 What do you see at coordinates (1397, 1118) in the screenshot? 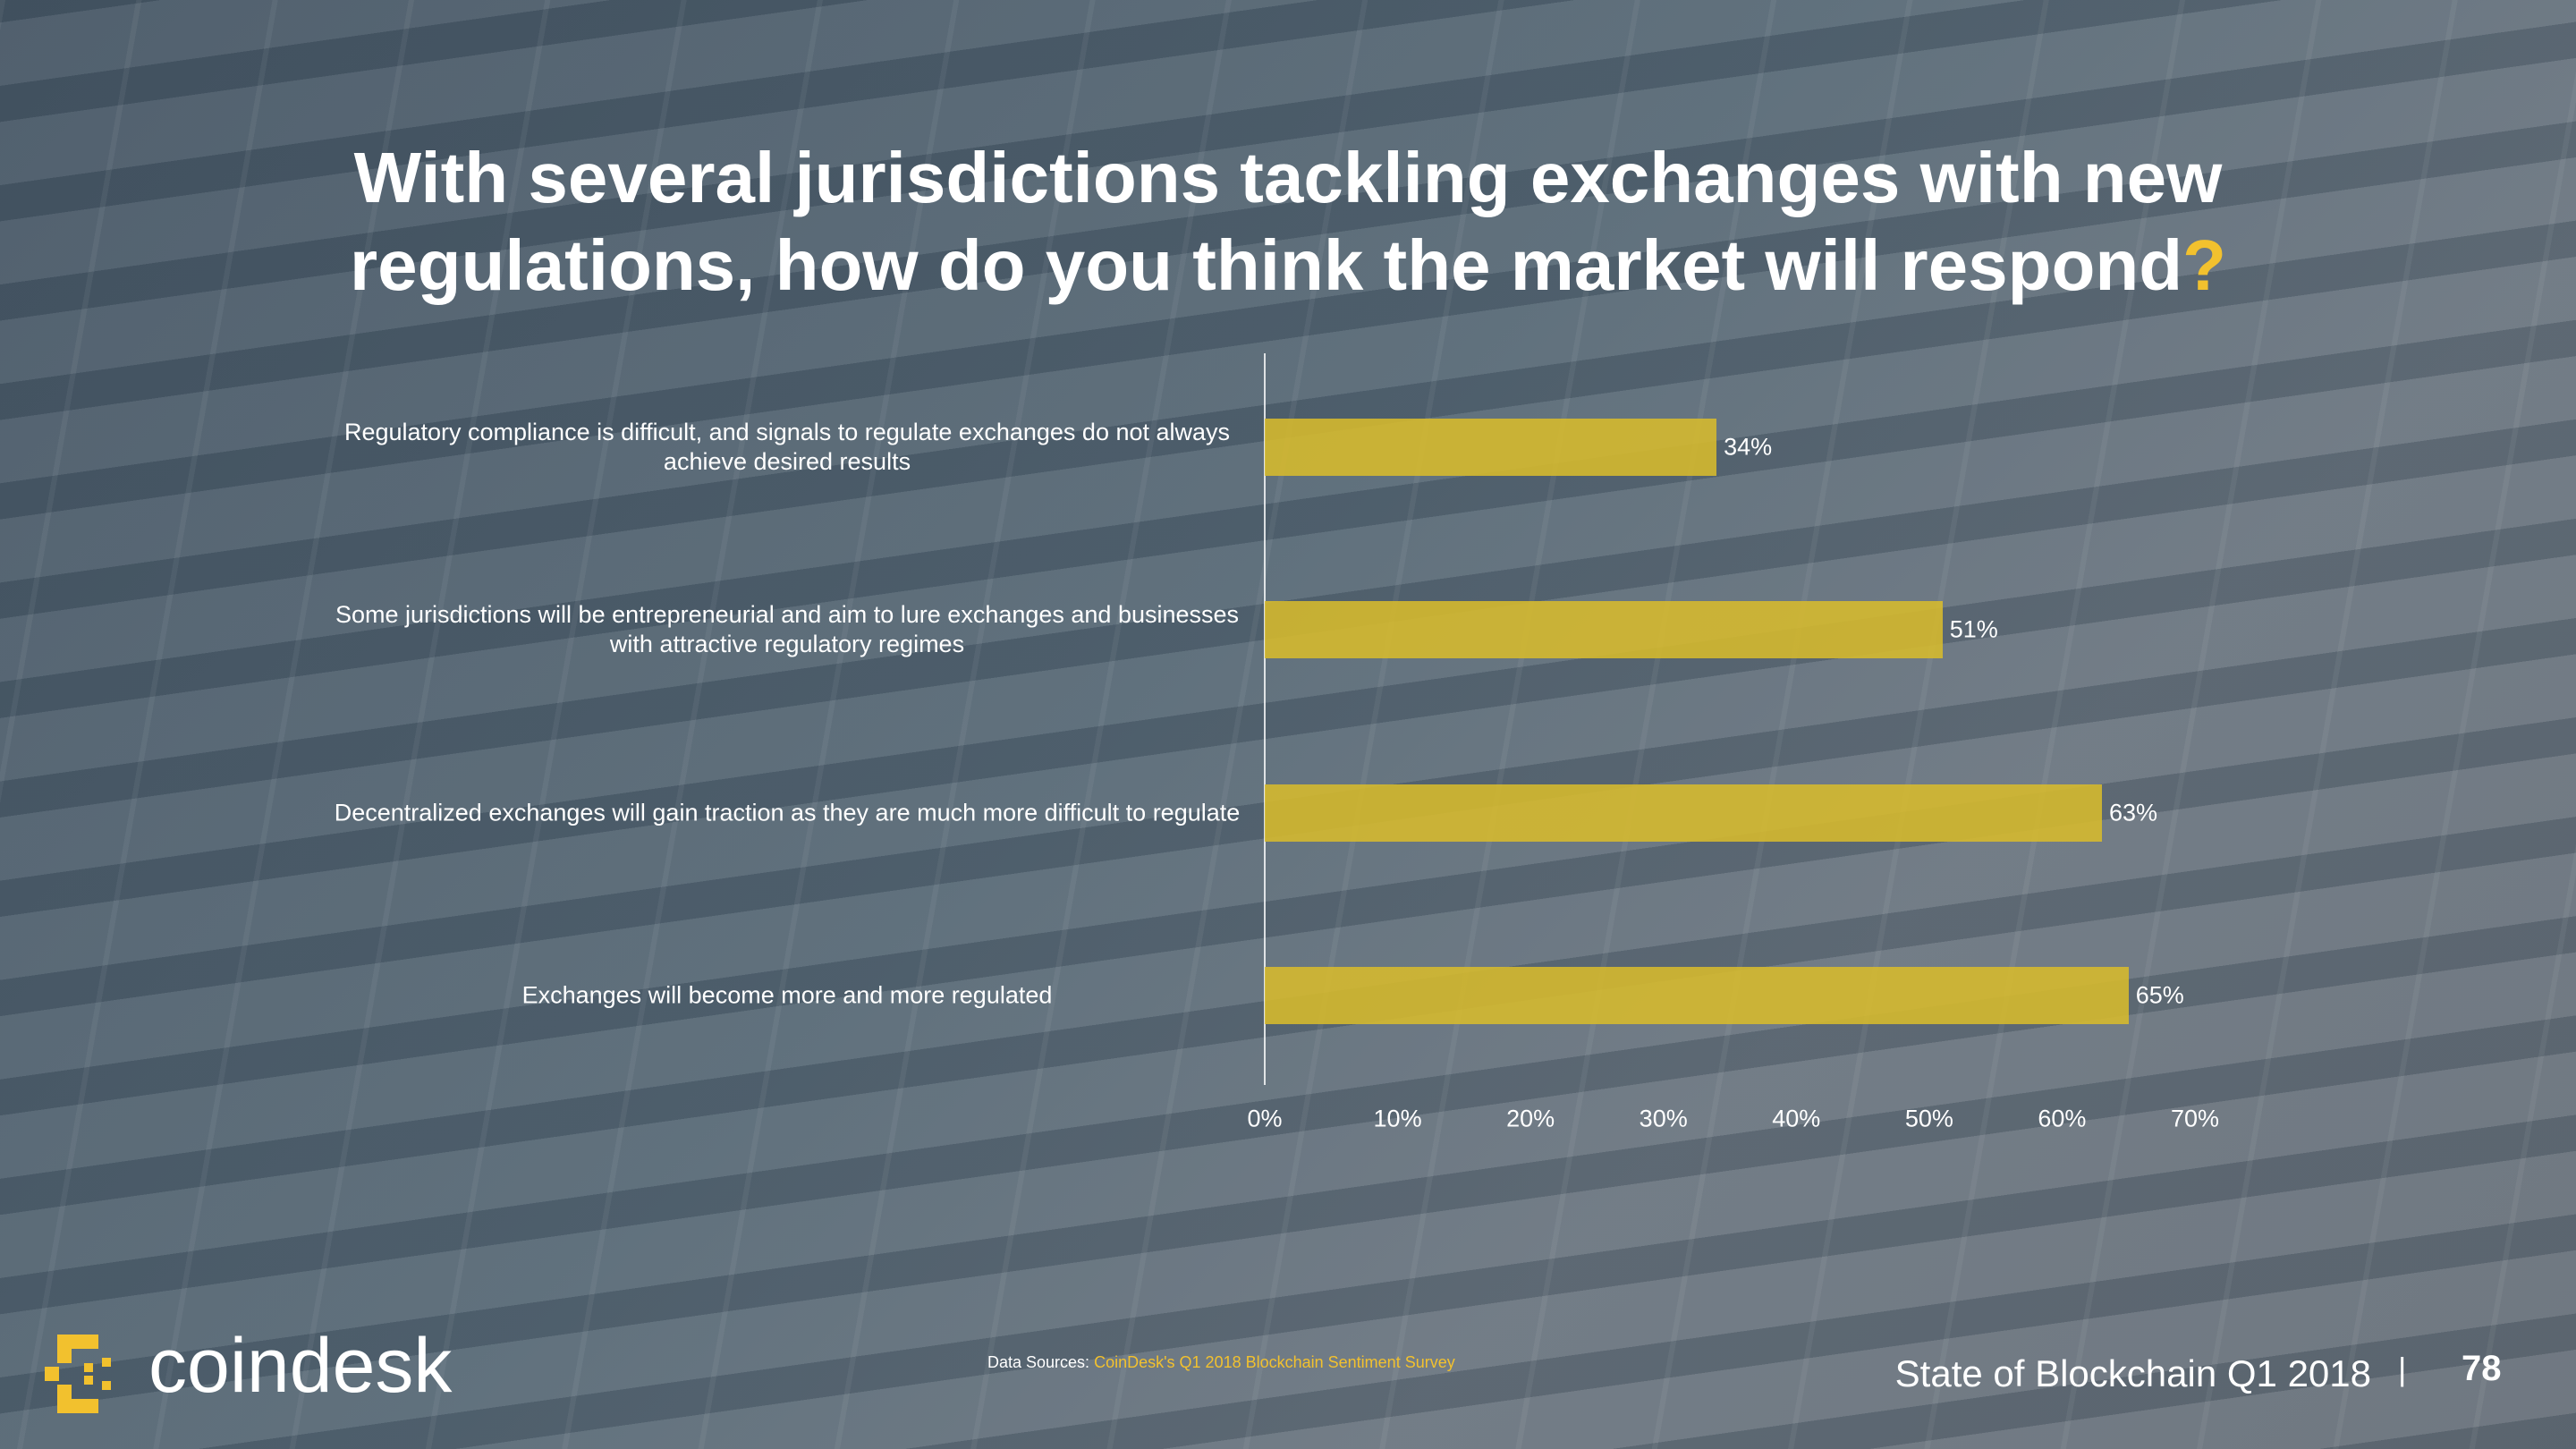
I see `x-tick-label: 10%` at bounding box center [1397, 1118].